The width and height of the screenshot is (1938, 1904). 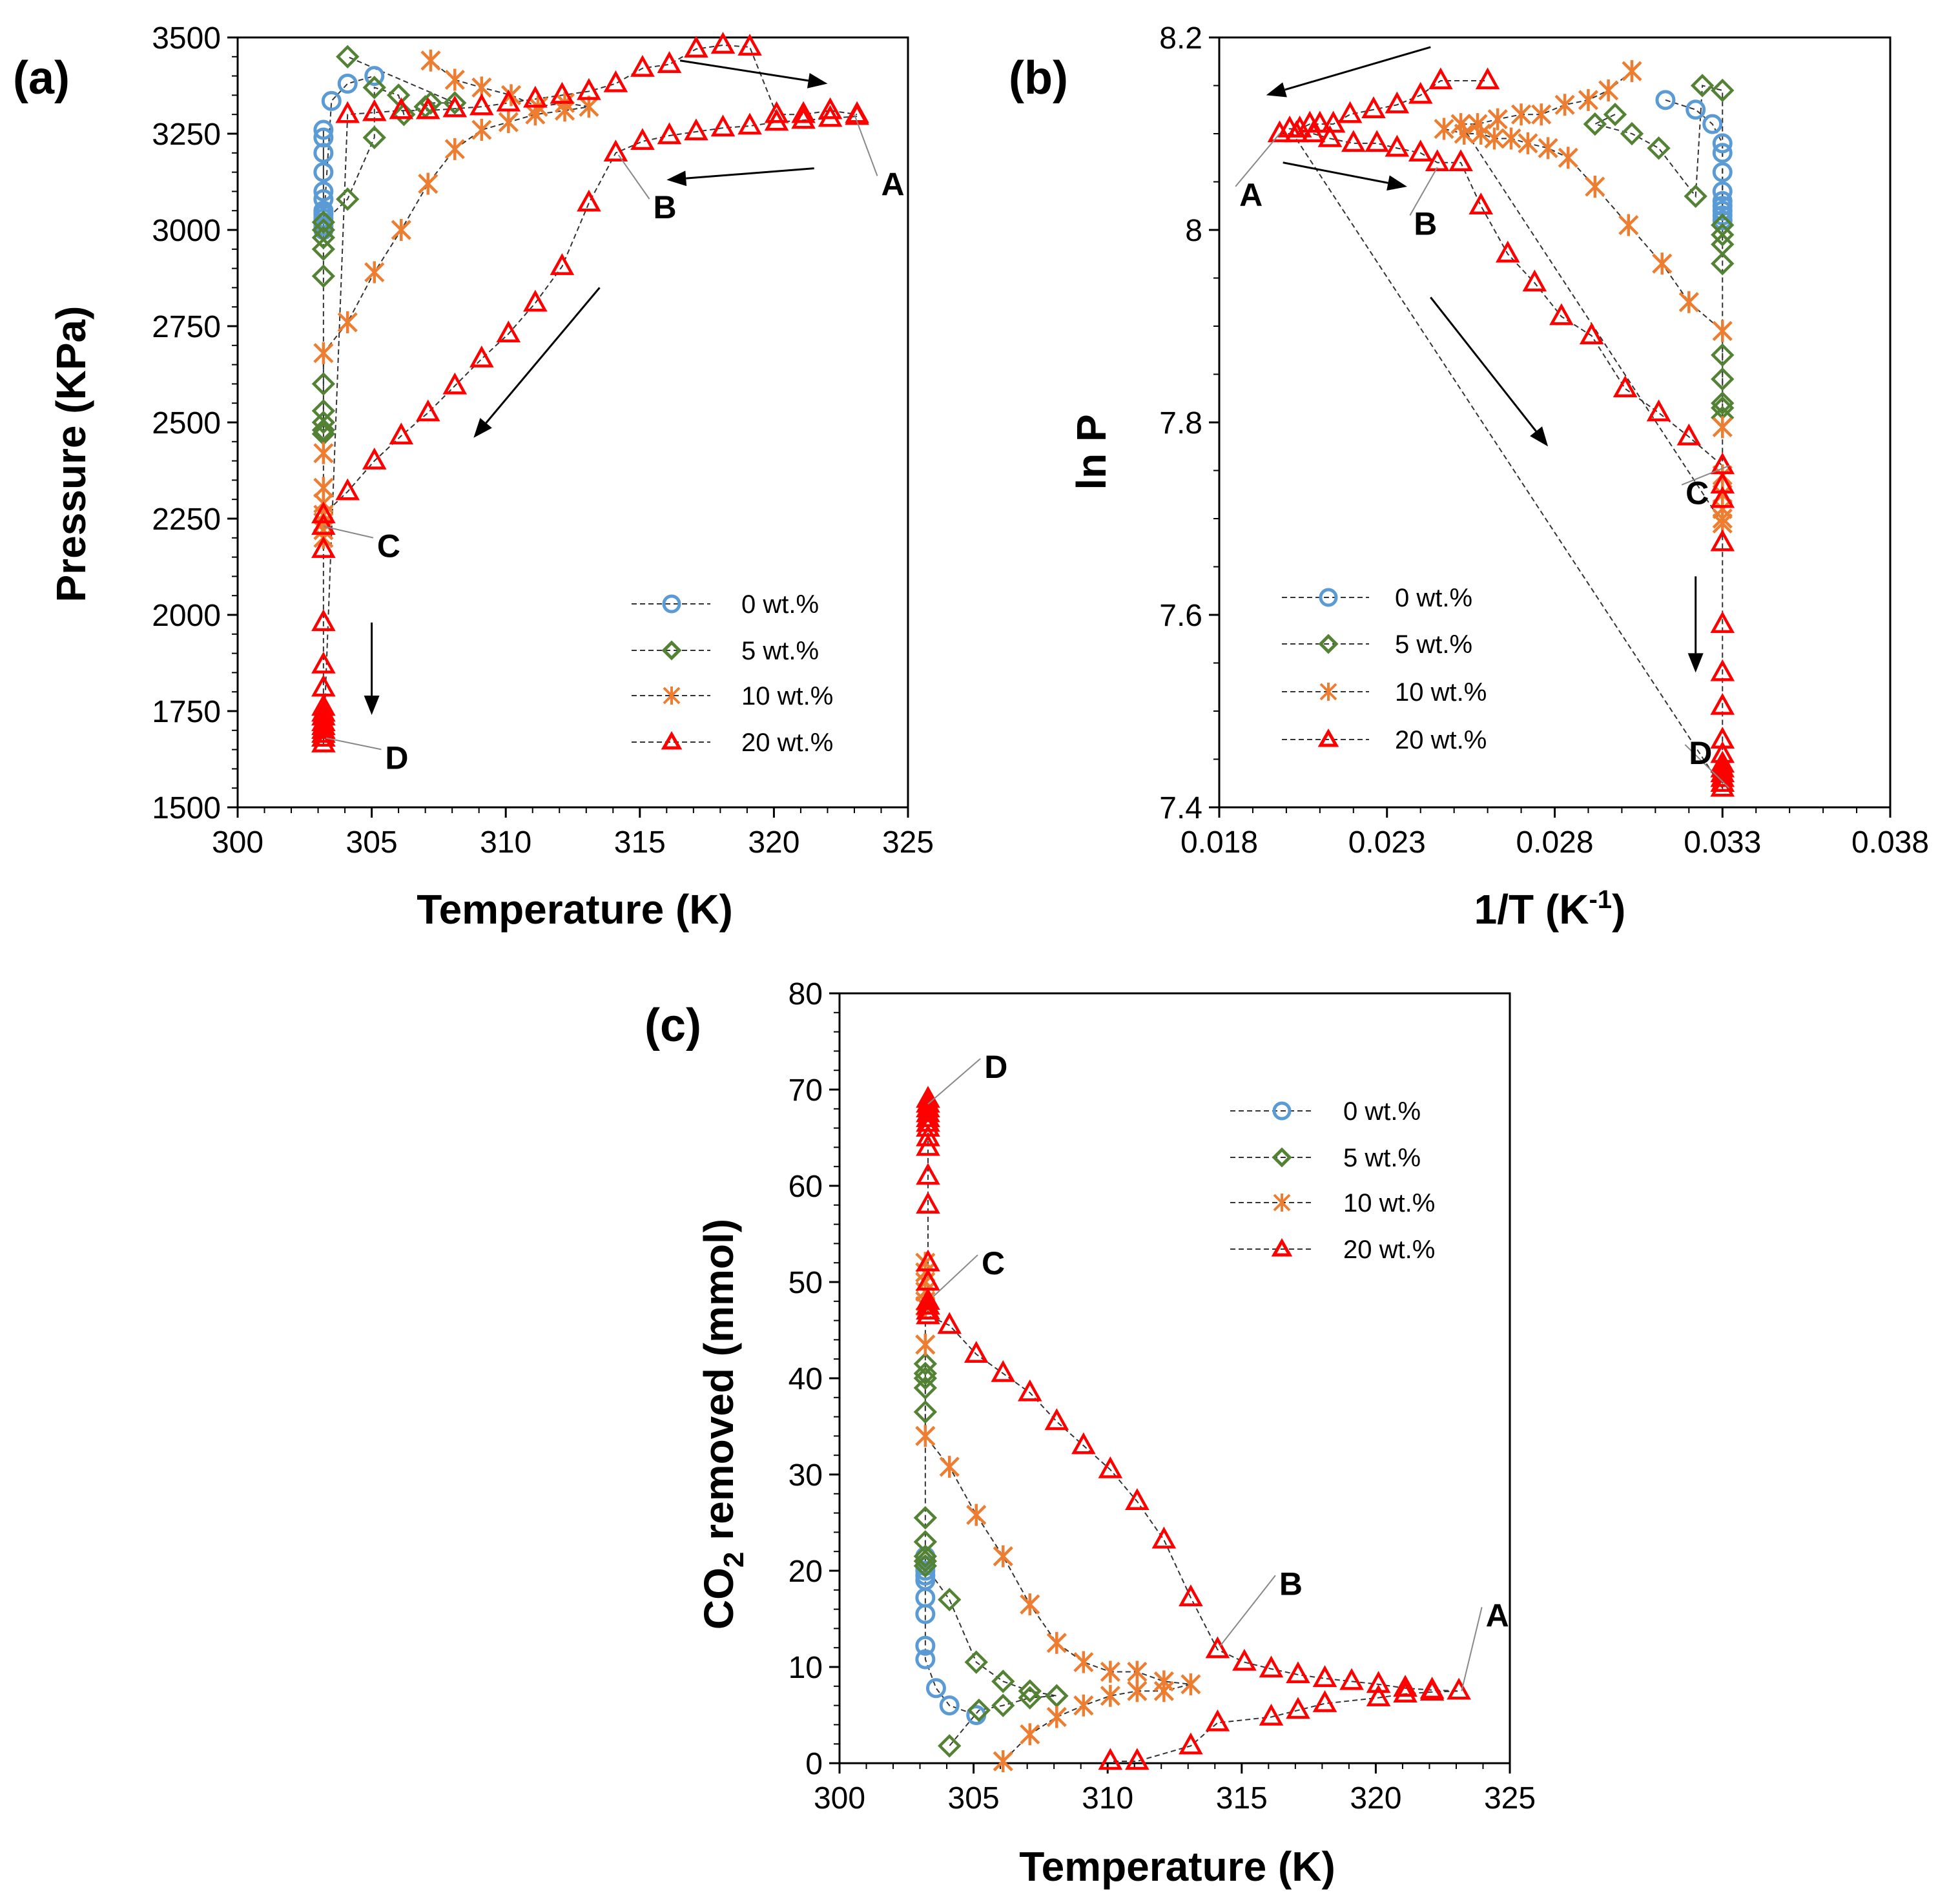 I want to click on y-tick-label: 2250, so click(x=186, y=519).